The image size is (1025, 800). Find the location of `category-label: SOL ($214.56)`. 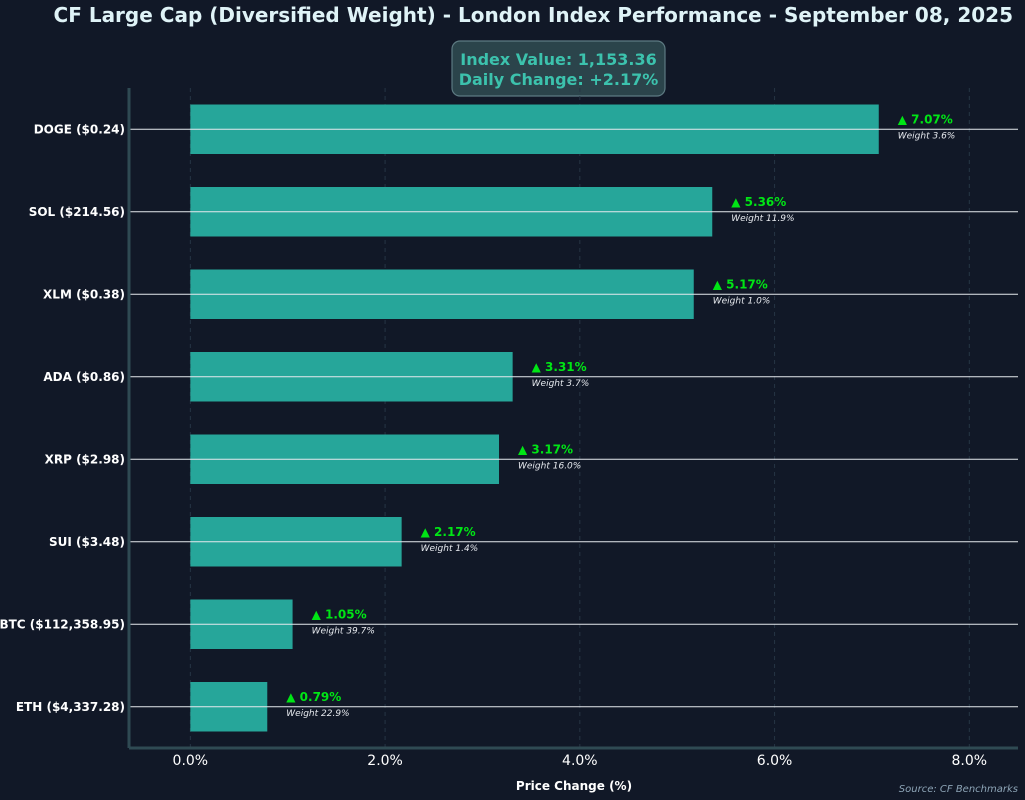

category-label: SOL ($214.56) is located at coordinates (77, 212).